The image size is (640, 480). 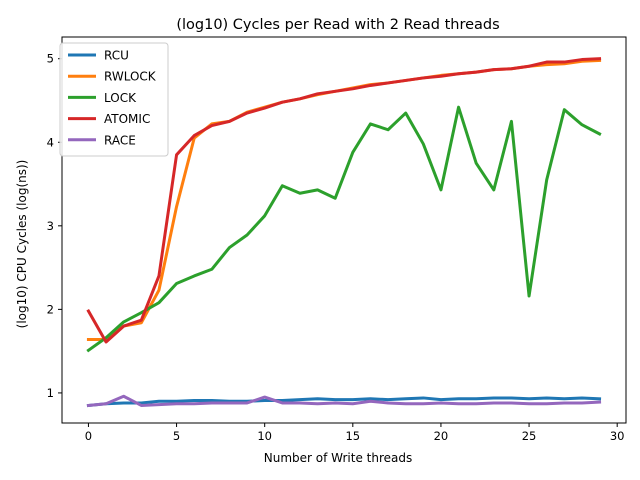 I want to click on legend-box, so click(x=114, y=99).